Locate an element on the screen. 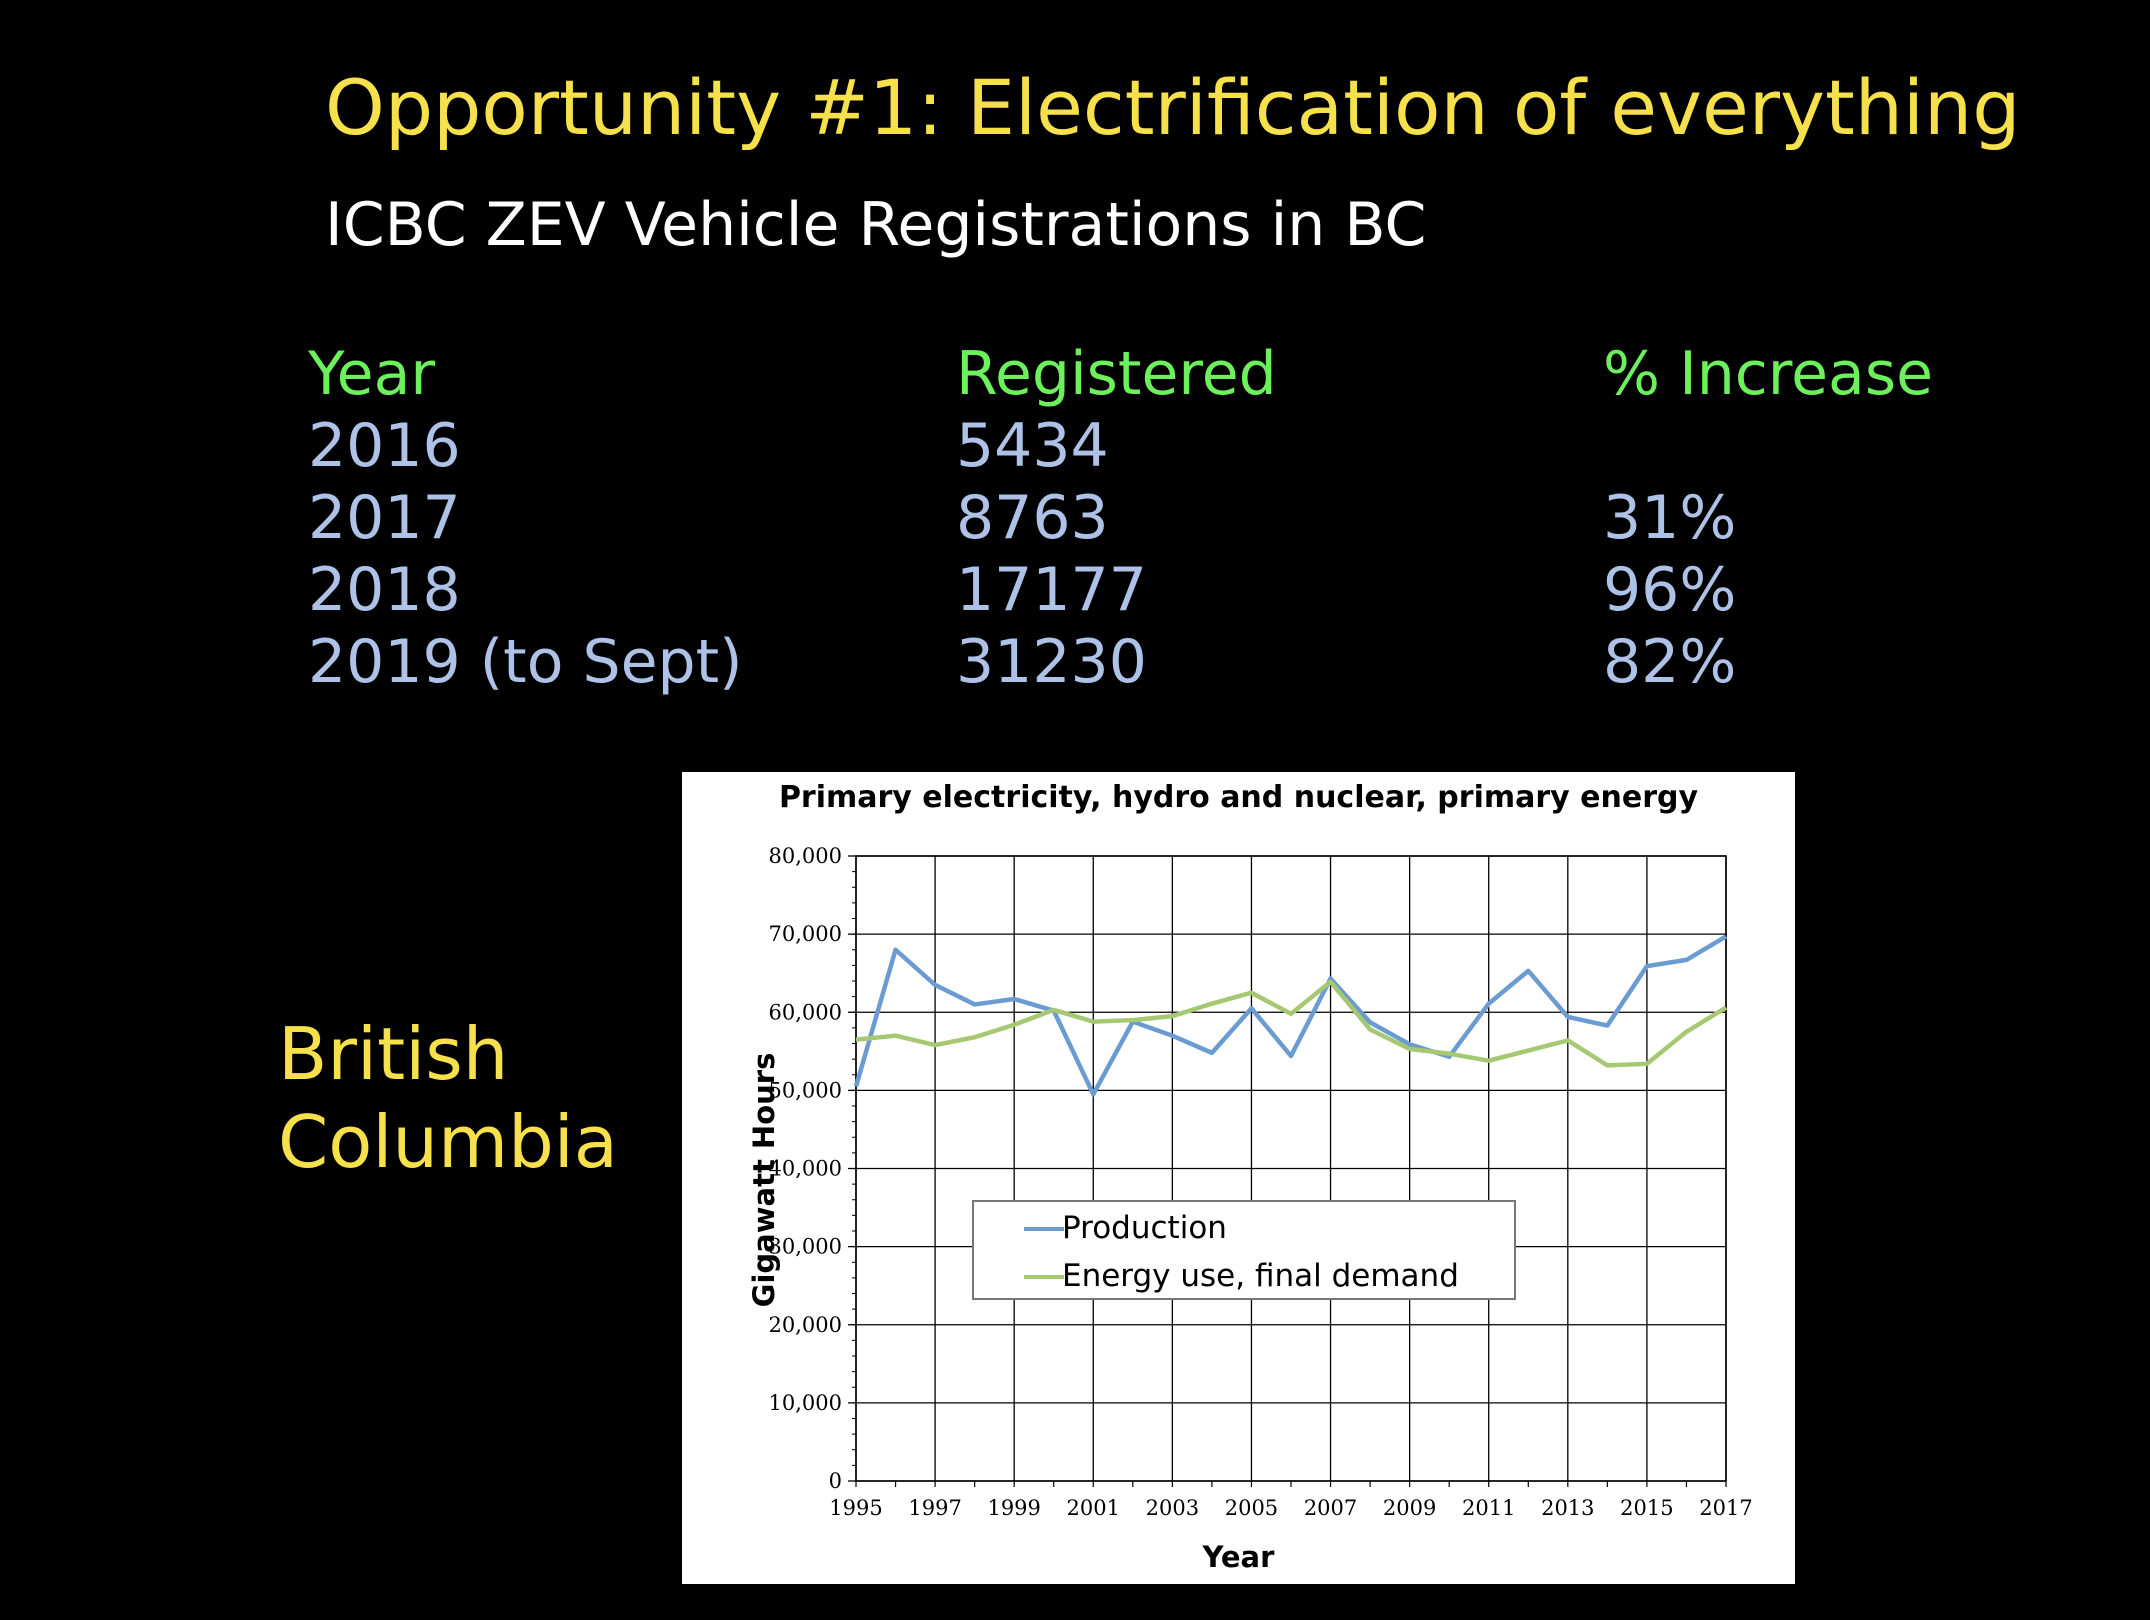  x-tick-label: 2011 is located at coordinates (1488, 1508).